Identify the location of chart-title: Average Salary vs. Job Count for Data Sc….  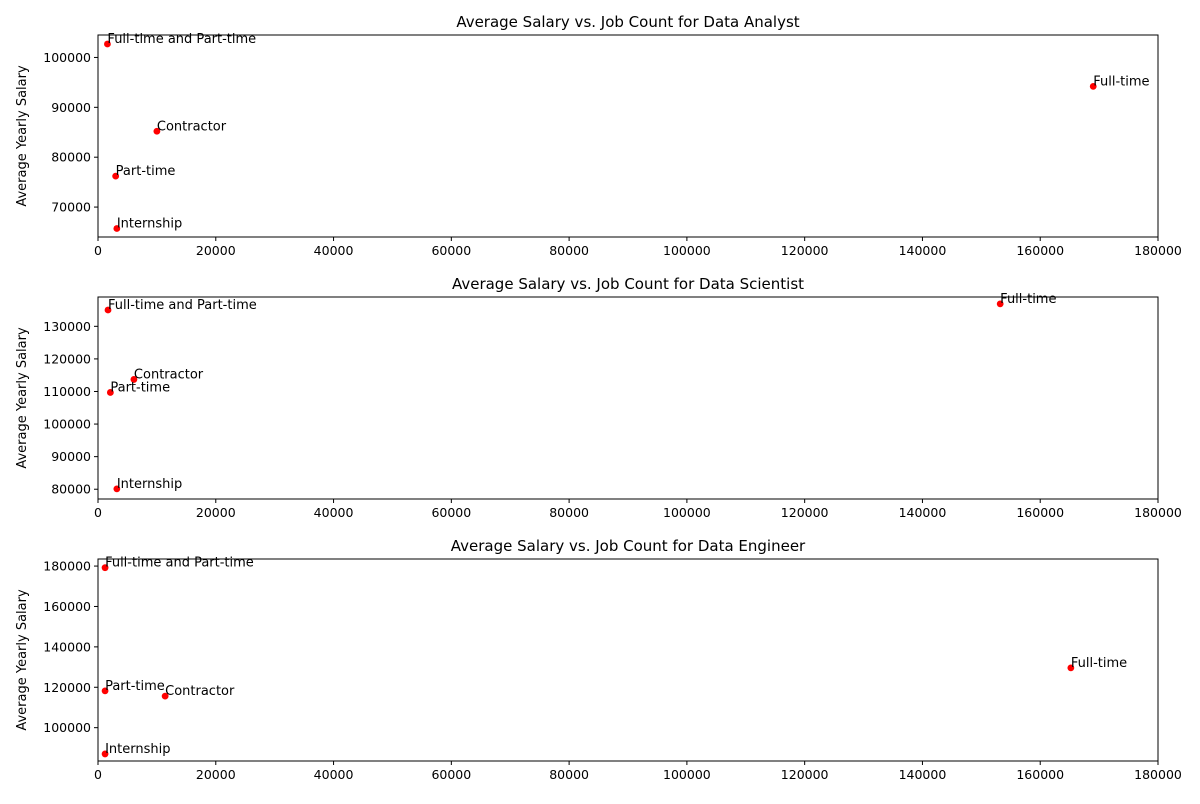
(628, 284).